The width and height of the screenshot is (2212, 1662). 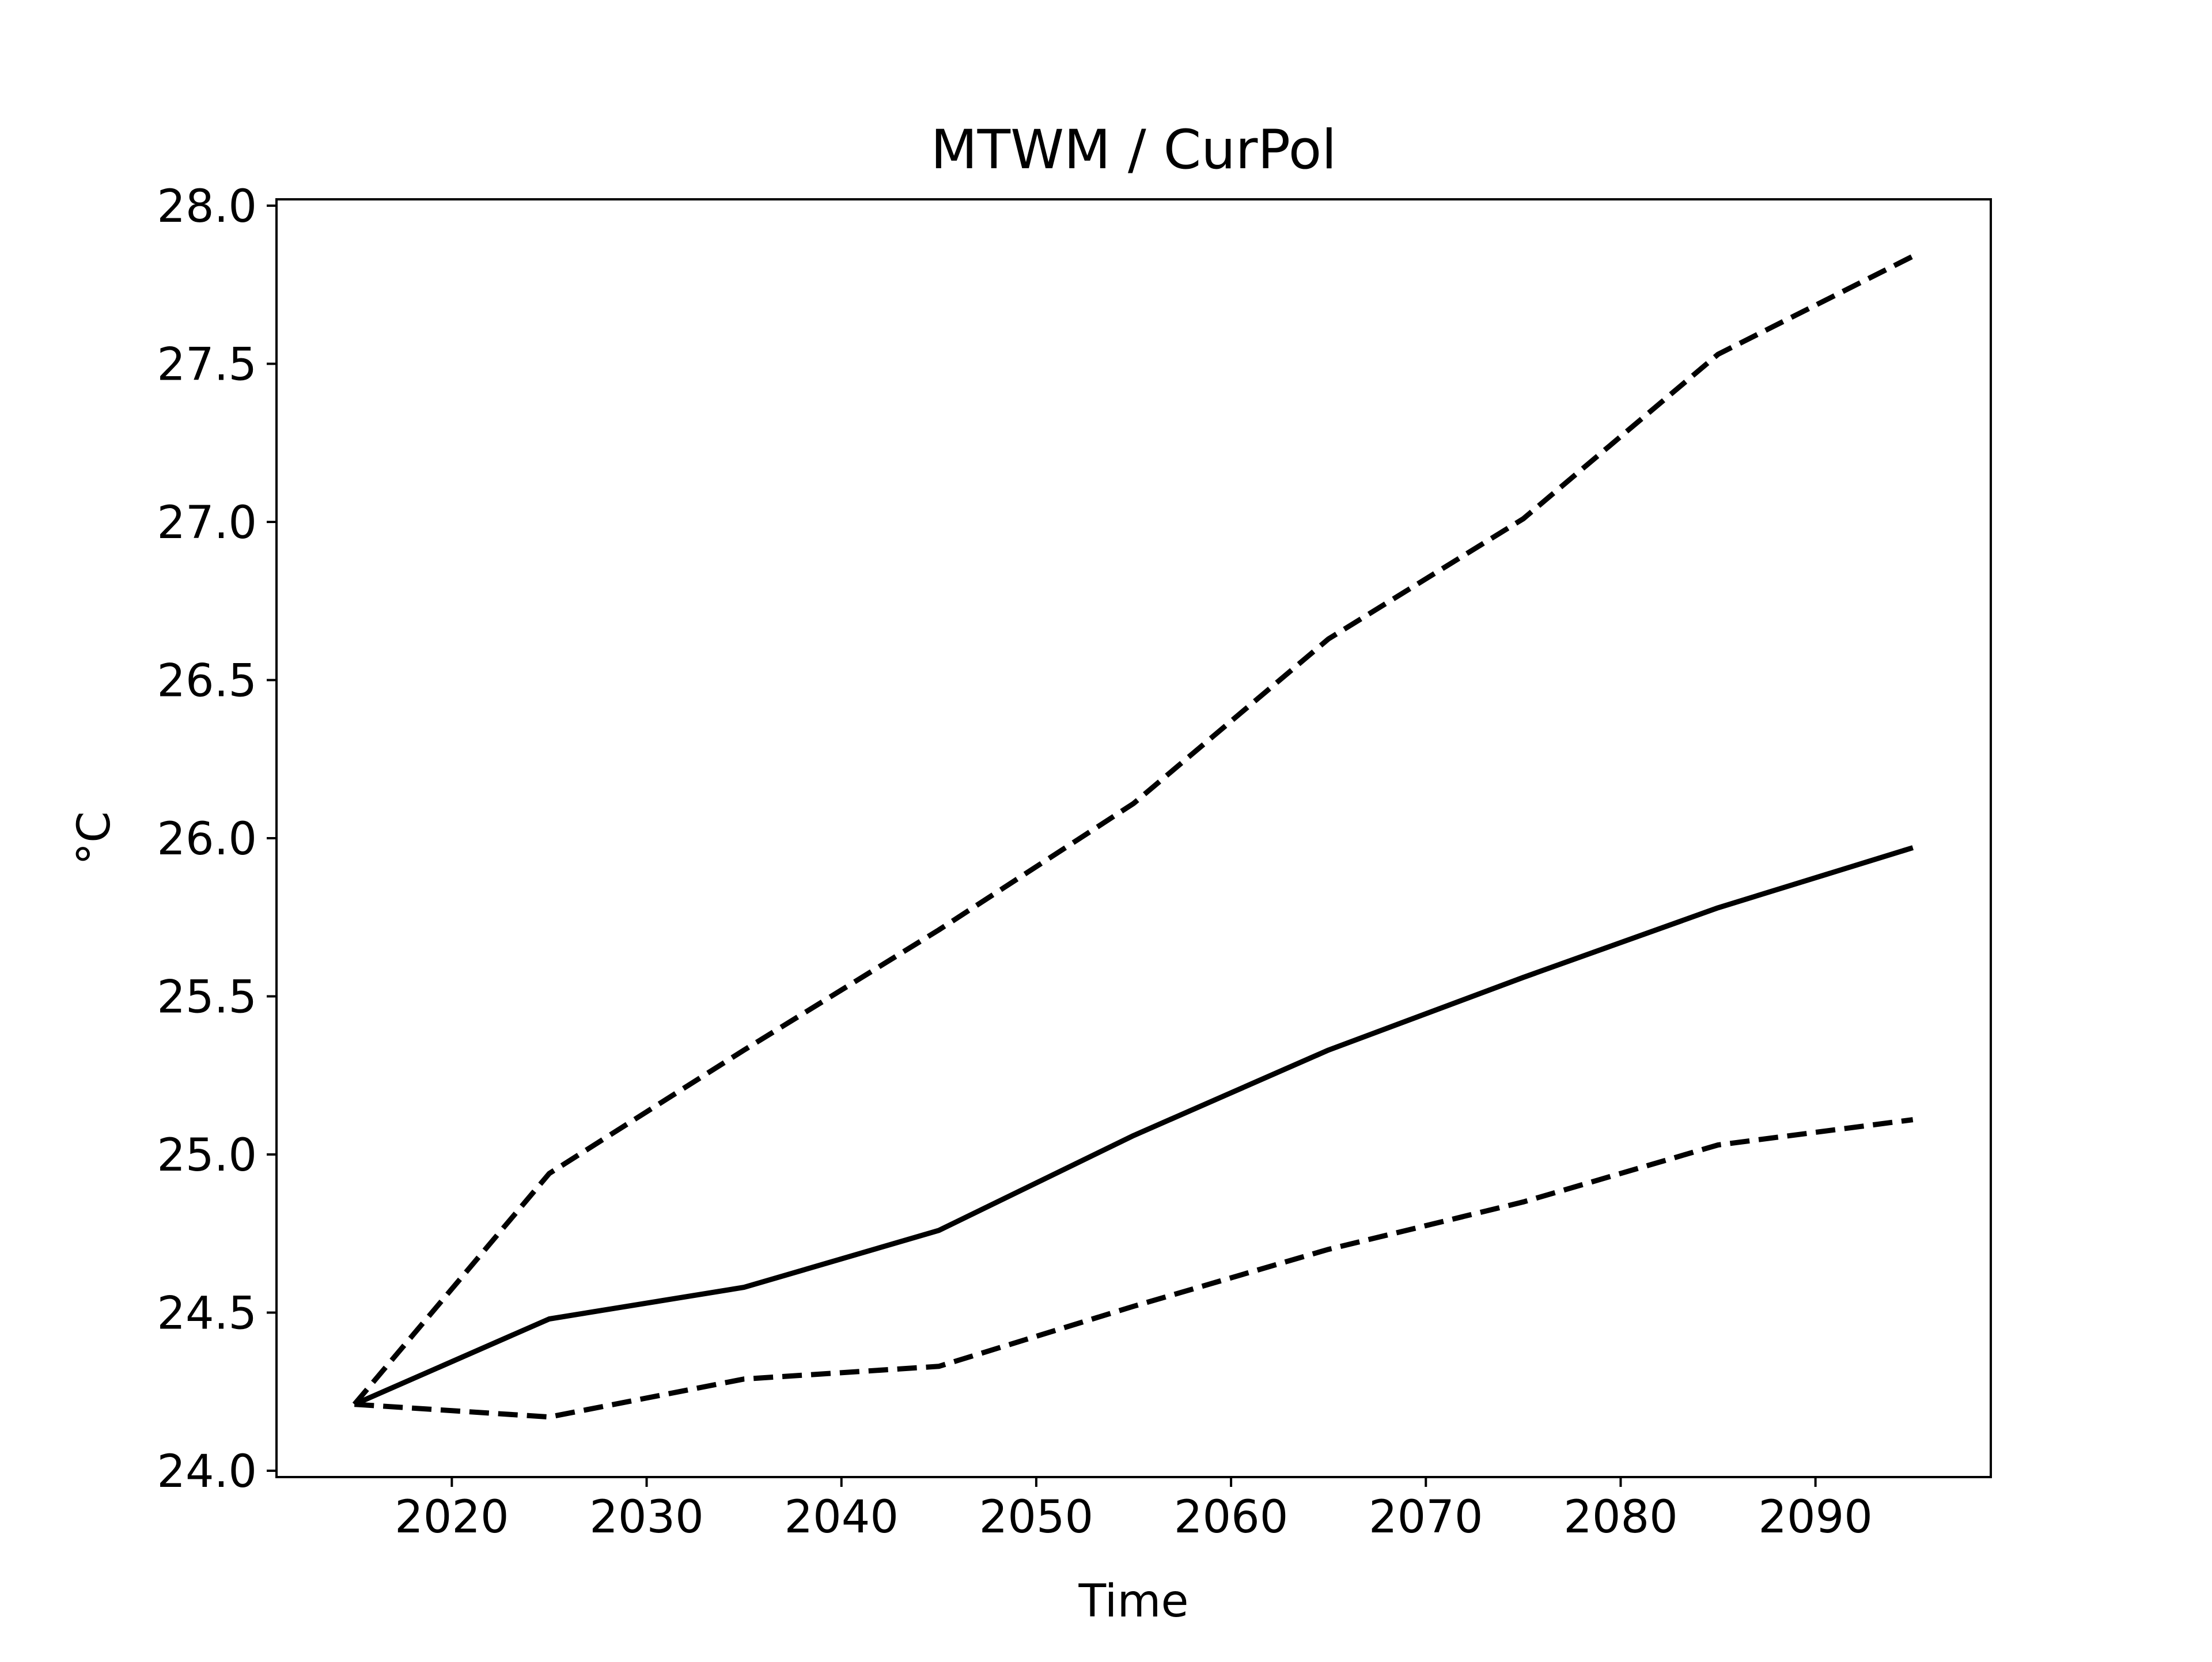 I want to click on y-tick-label: 28.0, so click(x=207, y=207).